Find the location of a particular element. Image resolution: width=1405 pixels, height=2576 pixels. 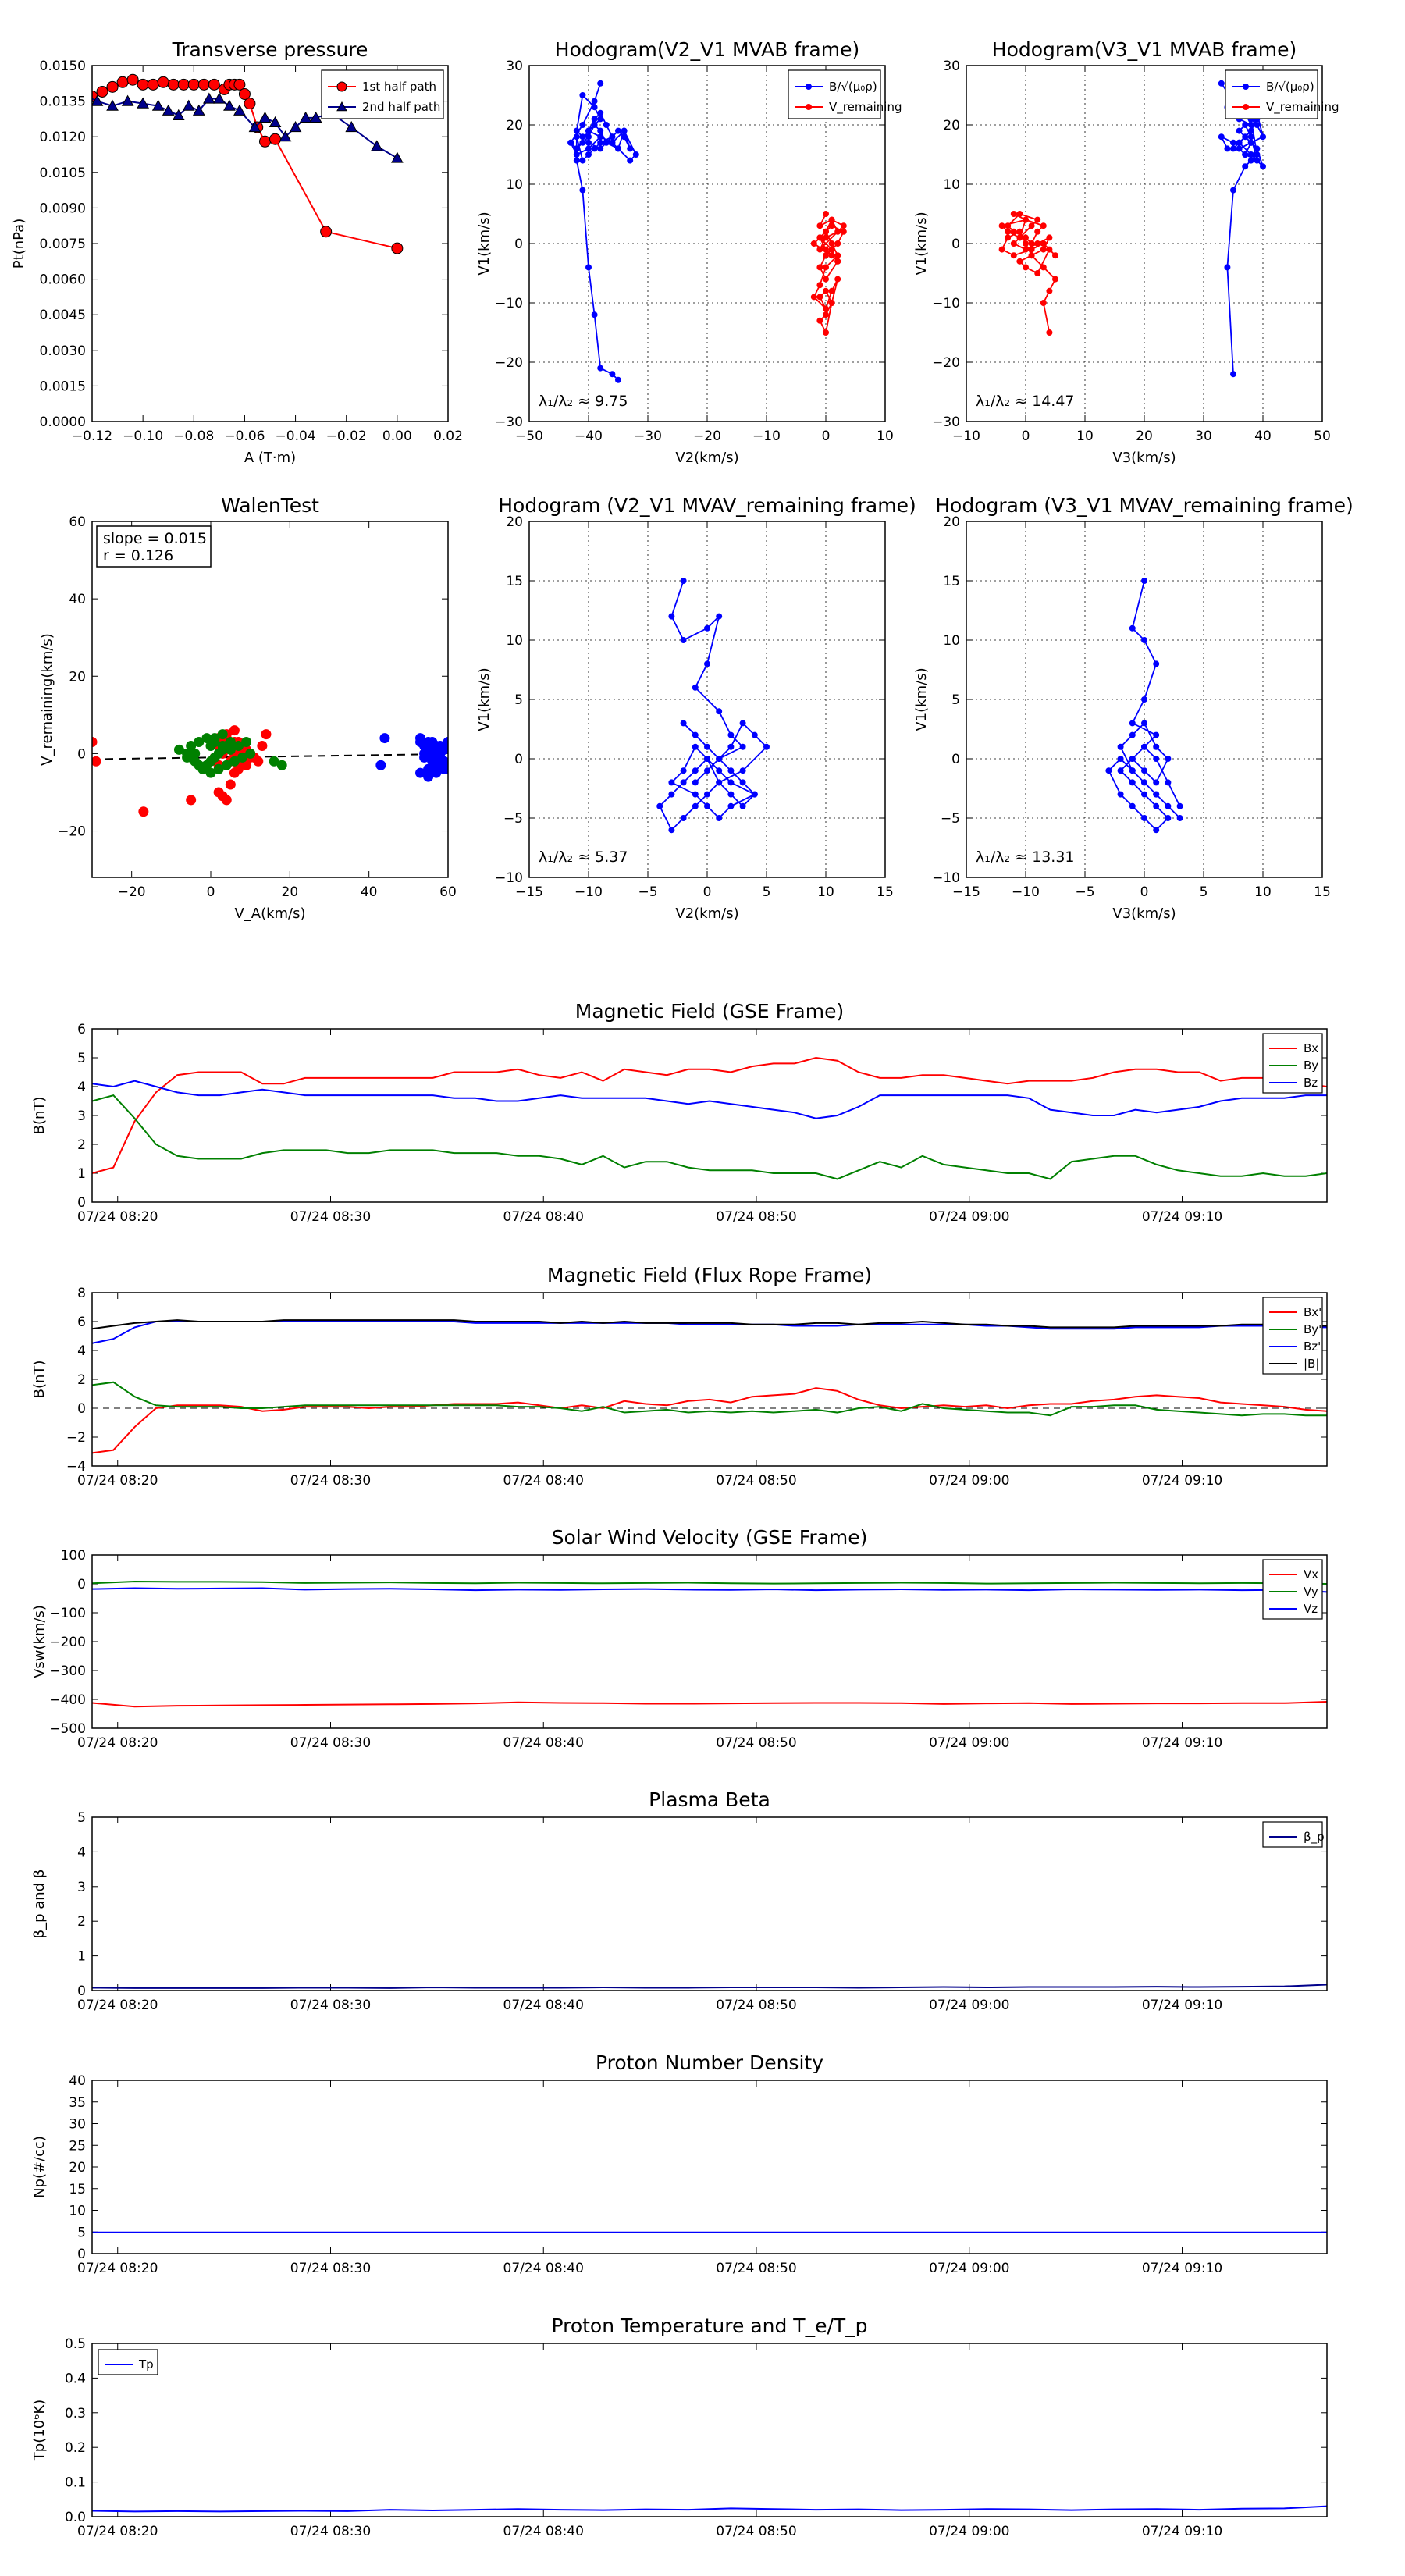

ratio-annotation: λ₁/λ₂ ≈ 5.37 is located at coordinates (583, 858).